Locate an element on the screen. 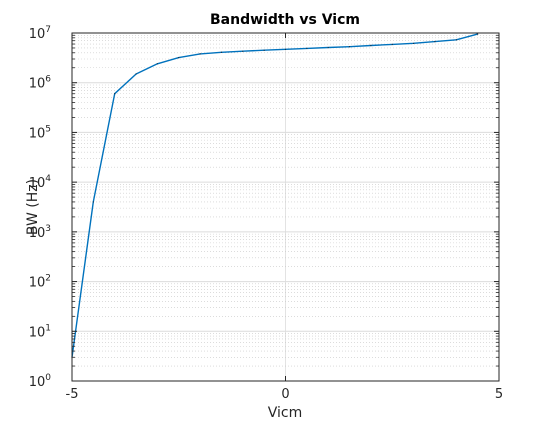 The width and height of the screenshot is (550, 427). y-tick-label: 10¹ is located at coordinates (40, 331).